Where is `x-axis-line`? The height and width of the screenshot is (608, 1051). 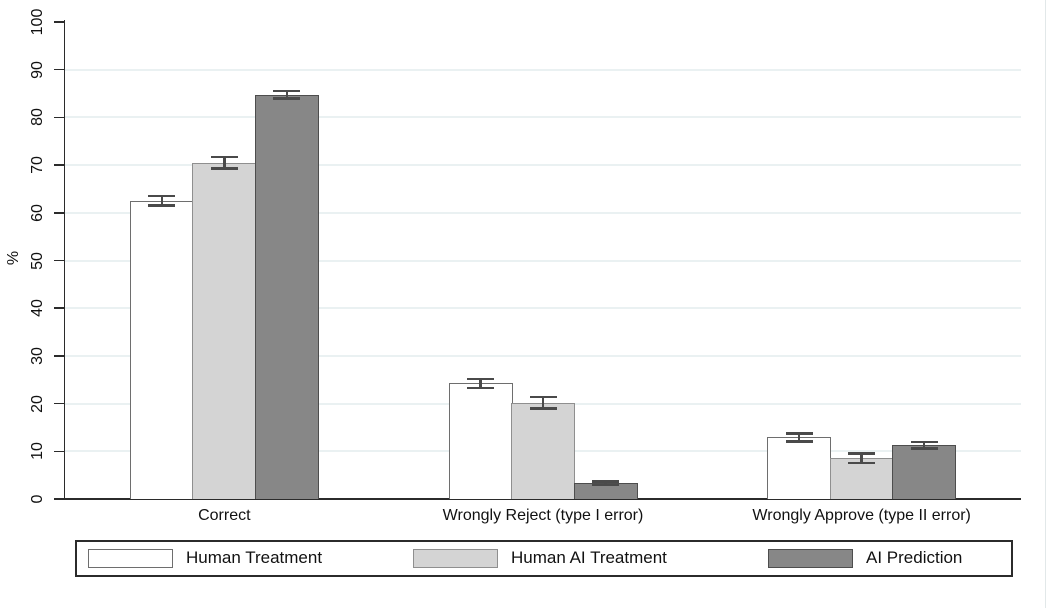 x-axis-line is located at coordinates (542, 499).